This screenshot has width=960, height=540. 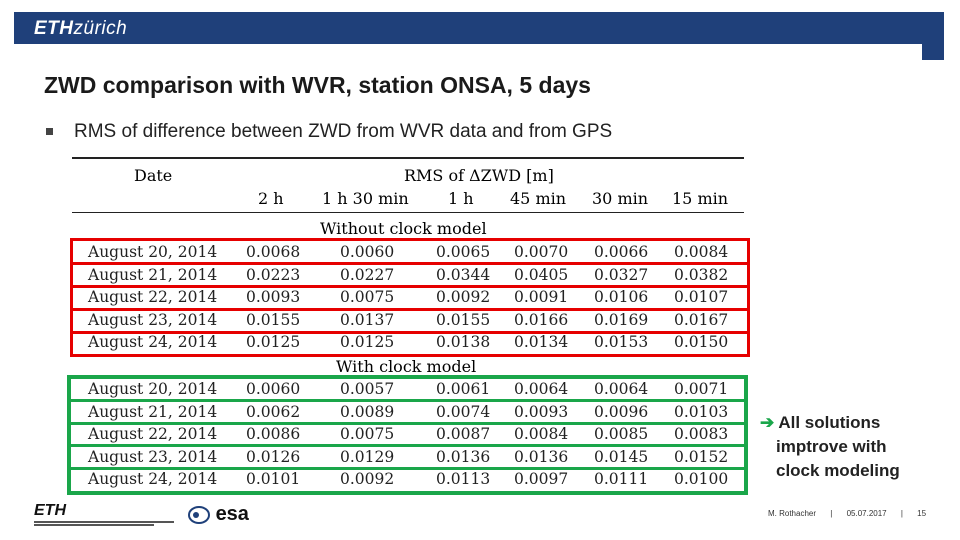 What do you see at coordinates (541, 297) in the screenshot?
I see `row-value: 0.0091` at bounding box center [541, 297].